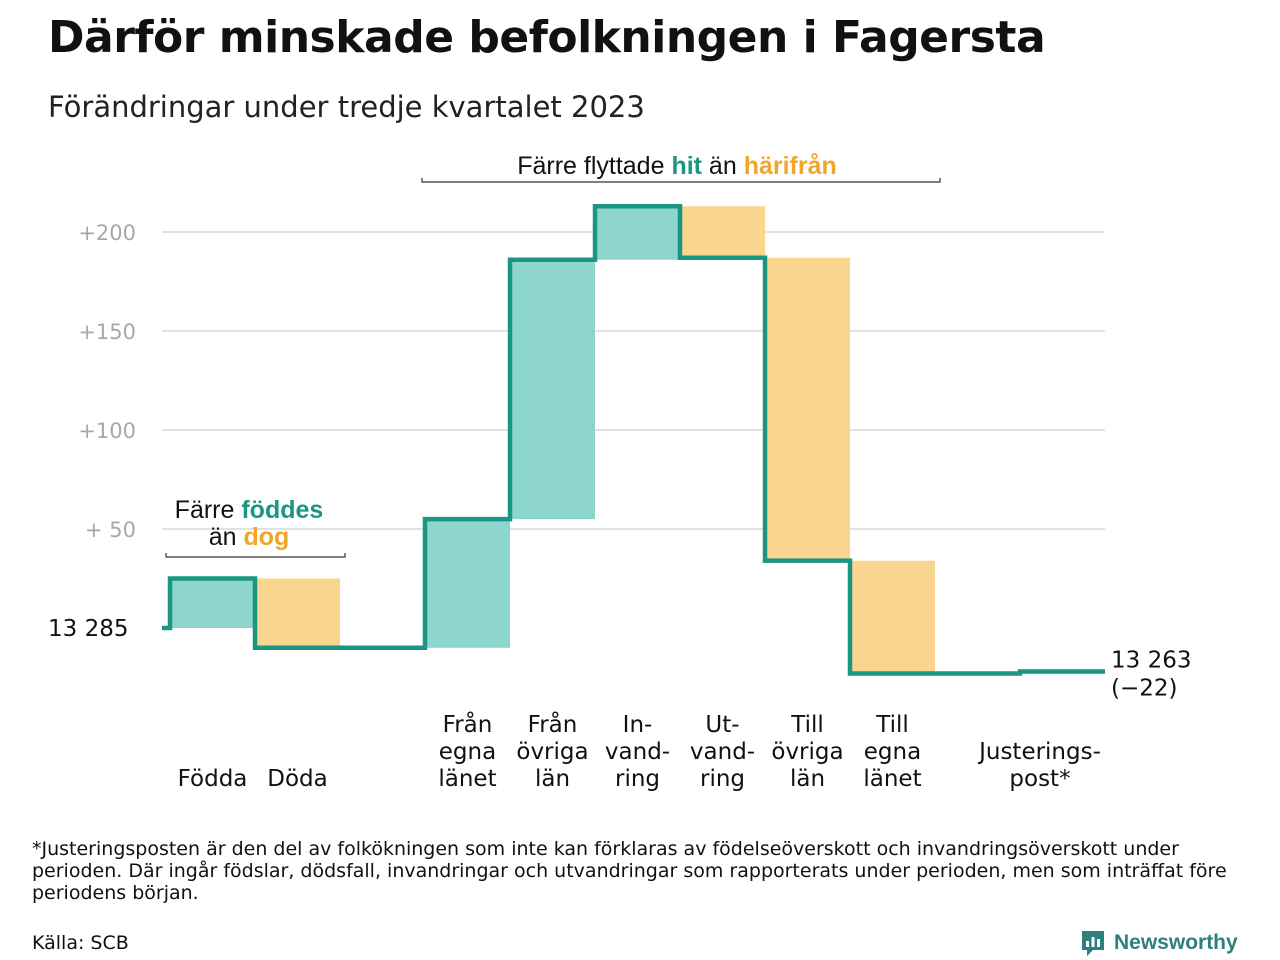 The height and width of the screenshot is (960, 1280). I want to click on category-label: Födda, so click(213, 779).